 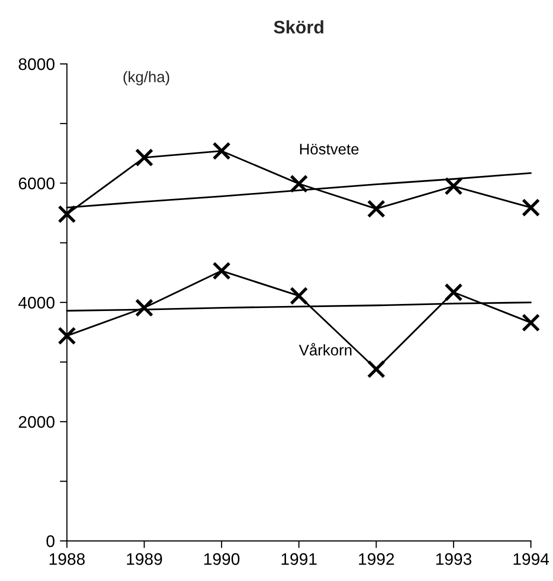 What do you see at coordinates (325, 349) in the screenshot?
I see `series-label: Vårkorn` at bounding box center [325, 349].